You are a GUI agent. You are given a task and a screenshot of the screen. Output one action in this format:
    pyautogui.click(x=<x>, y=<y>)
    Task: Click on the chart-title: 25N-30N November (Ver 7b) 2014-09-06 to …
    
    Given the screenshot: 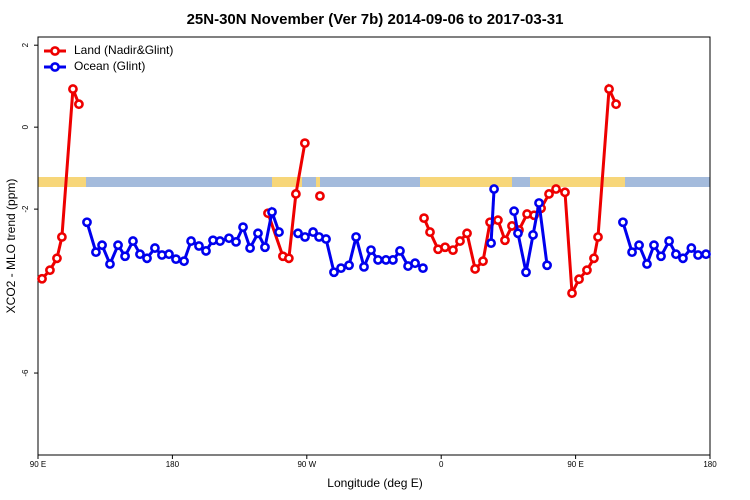 What is the action you would take?
    pyautogui.click(x=375, y=19)
    